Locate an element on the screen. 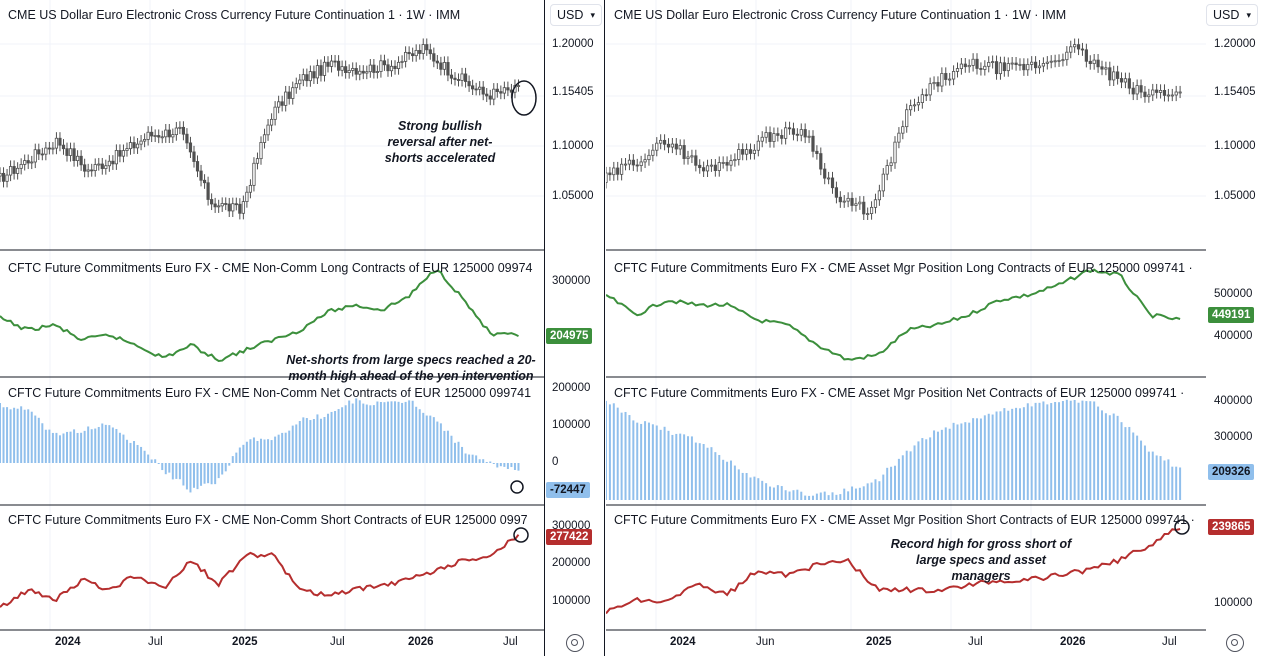 The width and height of the screenshot is (1261, 656). x-tick: Jul is located at coordinates (510, 642).